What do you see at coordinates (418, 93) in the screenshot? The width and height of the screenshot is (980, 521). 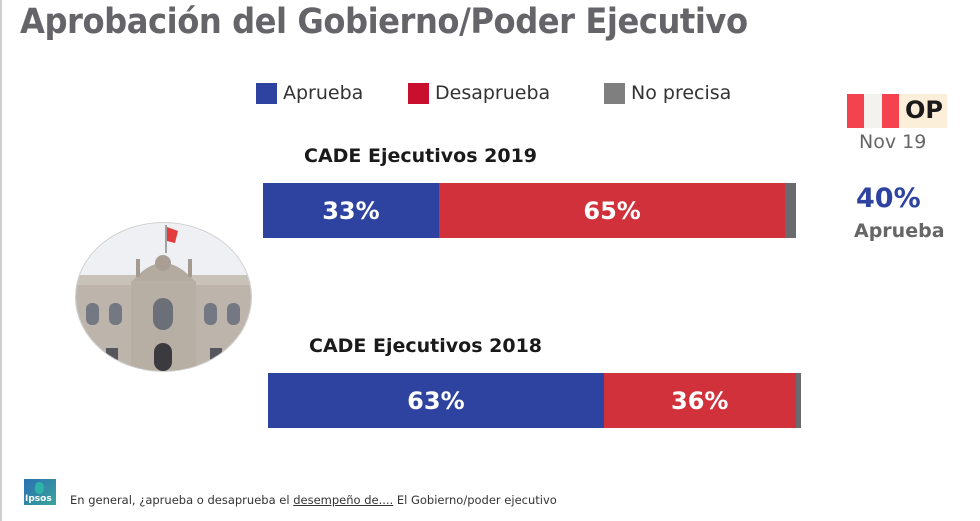 I see `legend-swatch-desaprueba` at bounding box center [418, 93].